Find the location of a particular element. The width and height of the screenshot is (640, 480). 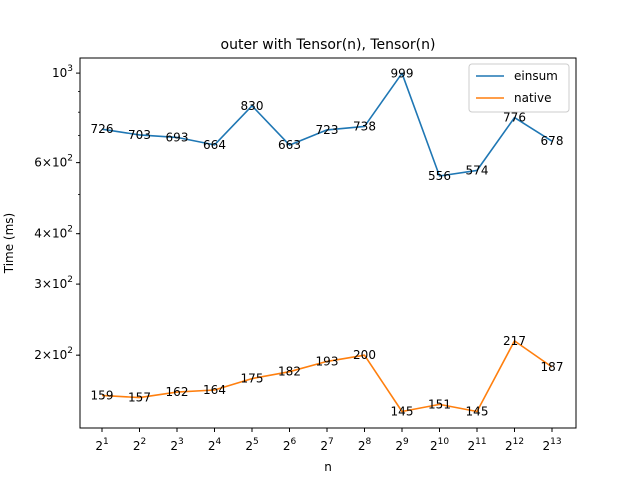

data-label: 159 is located at coordinates (102, 395).